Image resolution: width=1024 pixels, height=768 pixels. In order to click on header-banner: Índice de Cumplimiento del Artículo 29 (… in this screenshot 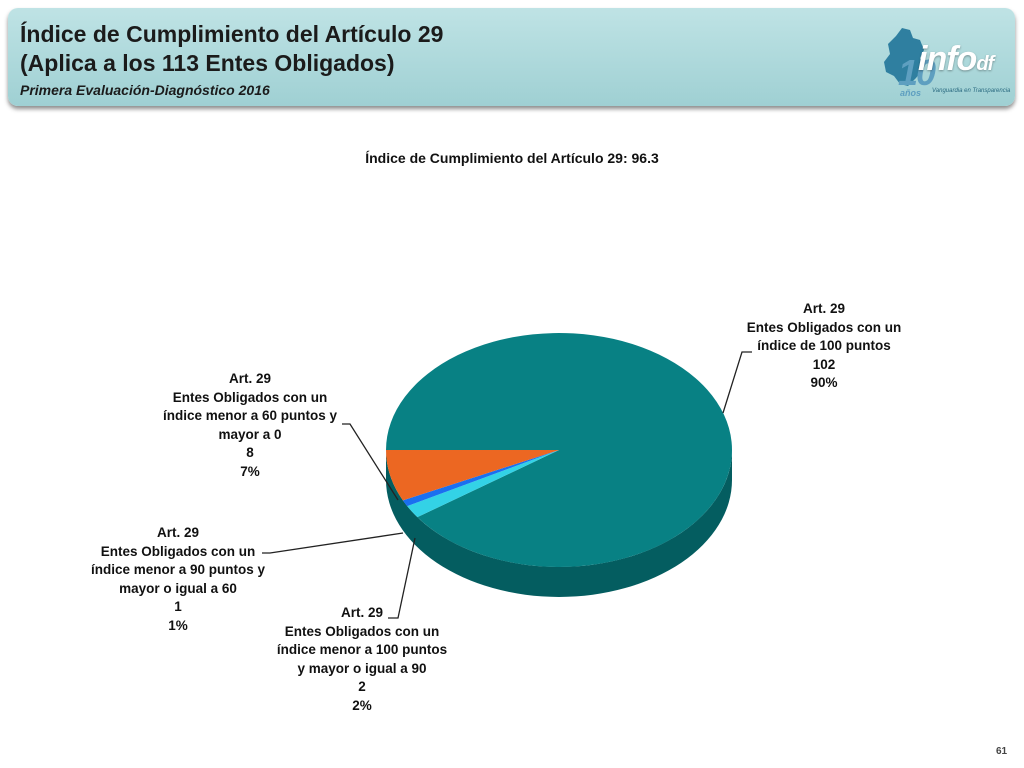, I will do `click(511, 57)`.